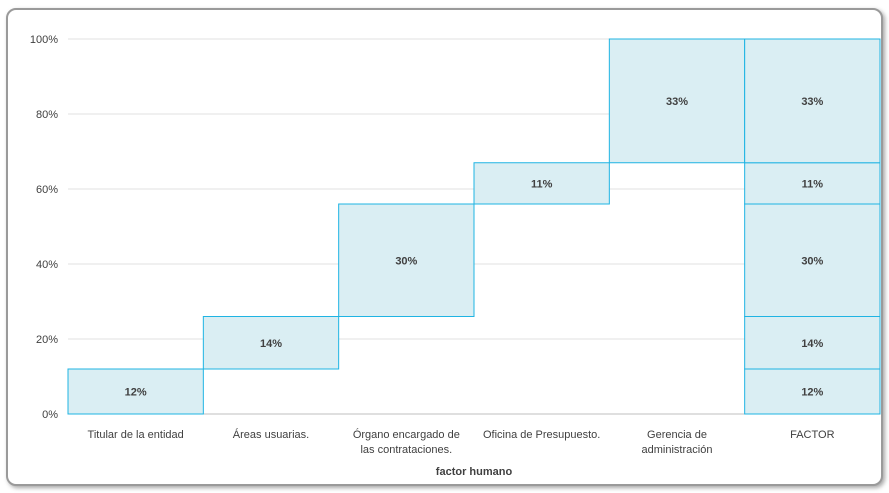 Image resolution: width=889 pixels, height=493 pixels. I want to click on category-label: Titular de la entidad, so click(136, 435).